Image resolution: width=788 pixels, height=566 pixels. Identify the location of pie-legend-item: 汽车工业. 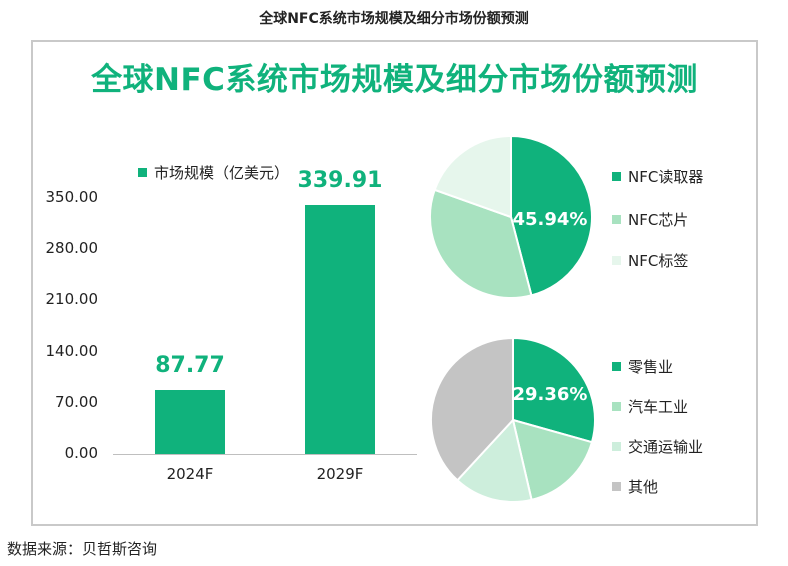
(650, 406).